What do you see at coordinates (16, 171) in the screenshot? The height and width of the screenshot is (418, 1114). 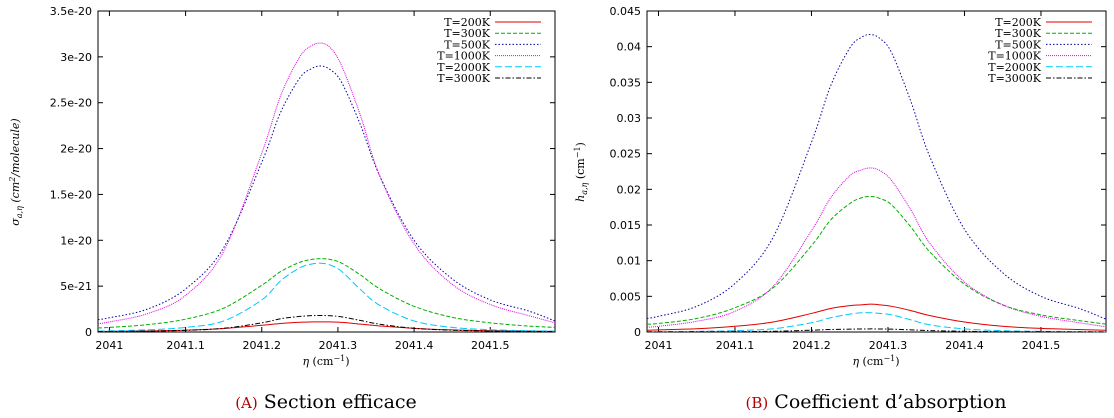 I see `chart-a-ylabel: σa,η (cm2/molecule)` at bounding box center [16, 171].